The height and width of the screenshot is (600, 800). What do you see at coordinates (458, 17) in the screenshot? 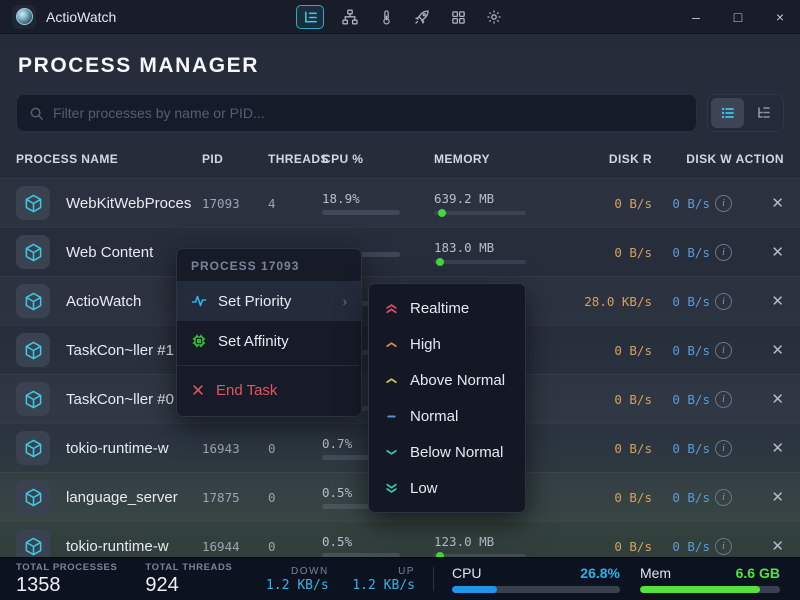
I see `grid-icon` at bounding box center [458, 17].